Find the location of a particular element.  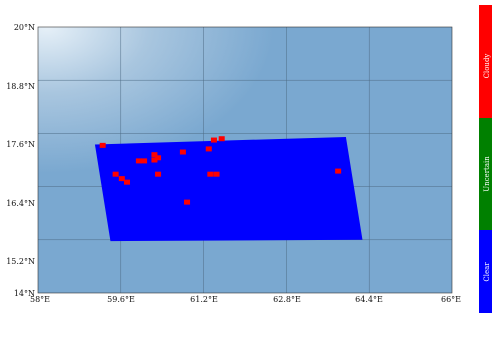

lat-tick-label: 16.4°N is located at coordinates (20, 203).